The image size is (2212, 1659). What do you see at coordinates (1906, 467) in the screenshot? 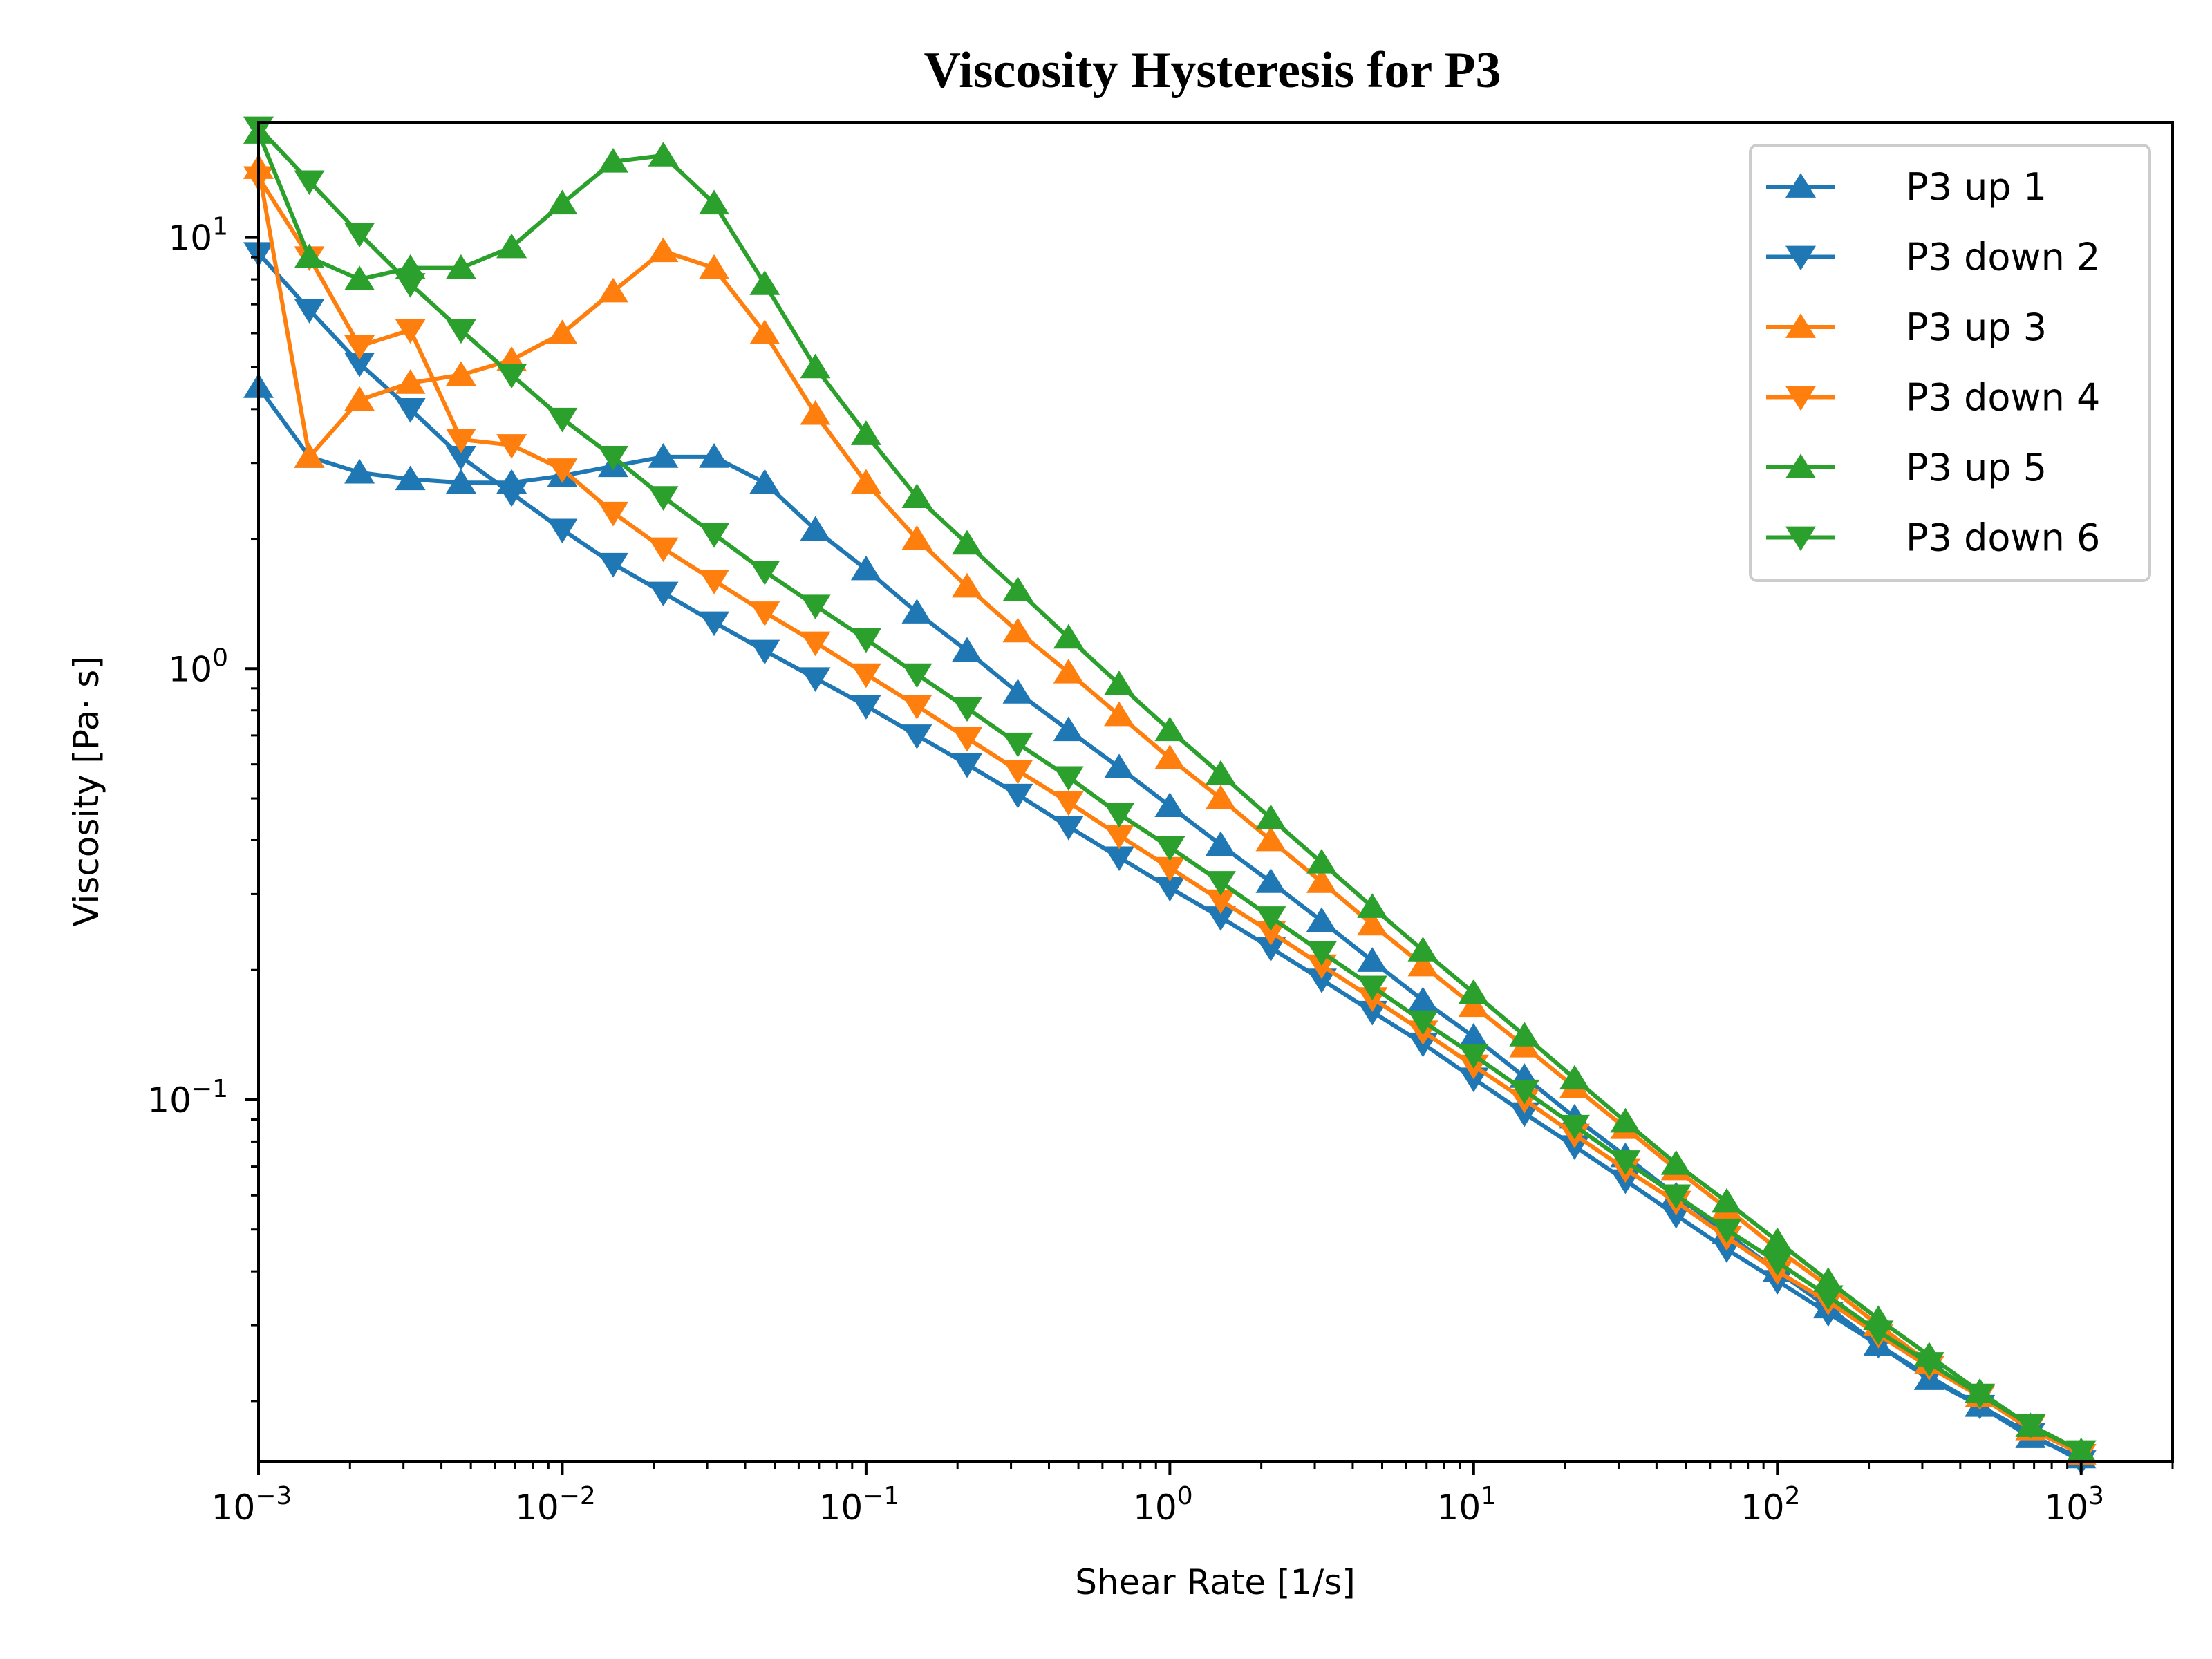
I see `legend-item: P3 up 5` at bounding box center [1906, 467].